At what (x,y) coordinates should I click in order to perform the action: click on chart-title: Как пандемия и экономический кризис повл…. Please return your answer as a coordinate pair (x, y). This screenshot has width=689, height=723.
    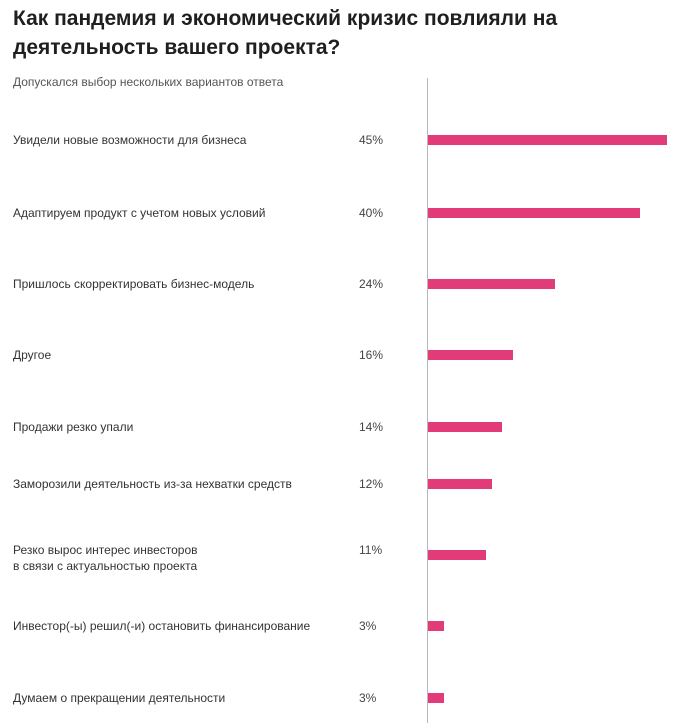
    Looking at the image, I should click on (285, 33).